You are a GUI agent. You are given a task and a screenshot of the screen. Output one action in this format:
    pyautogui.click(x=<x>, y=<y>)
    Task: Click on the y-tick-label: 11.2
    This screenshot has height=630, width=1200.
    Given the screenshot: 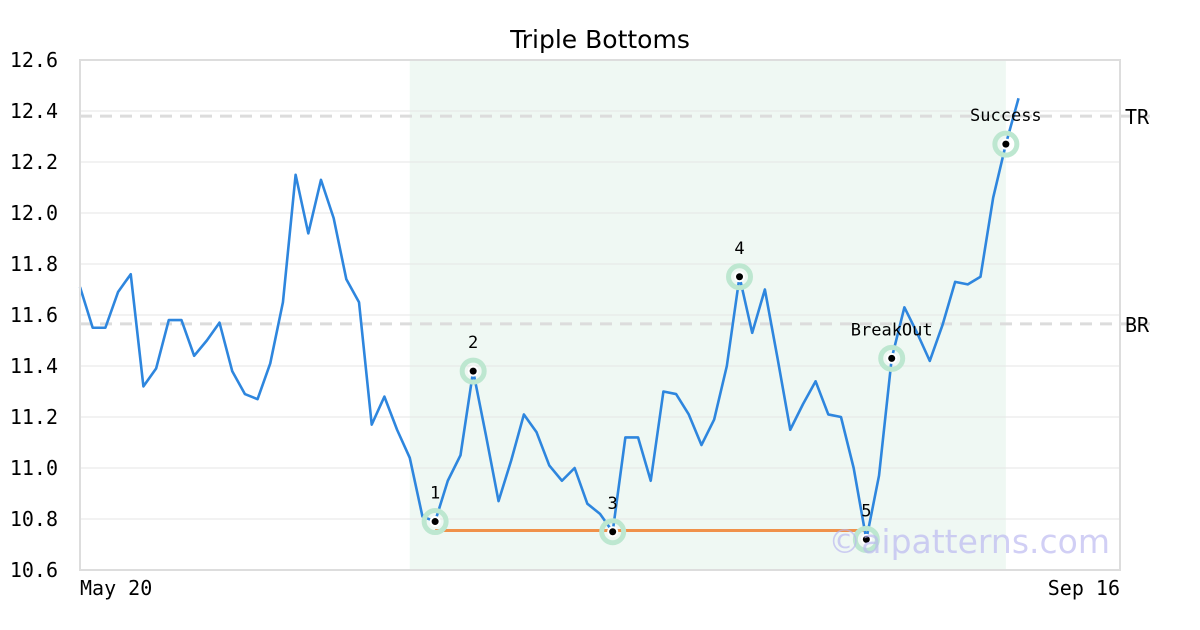 What is the action you would take?
    pyautogui.click(x=34, y=417)
    